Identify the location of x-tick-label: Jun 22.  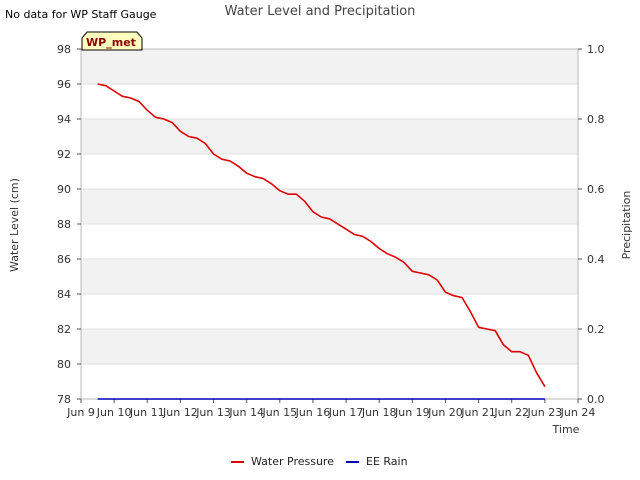
(511, 412).